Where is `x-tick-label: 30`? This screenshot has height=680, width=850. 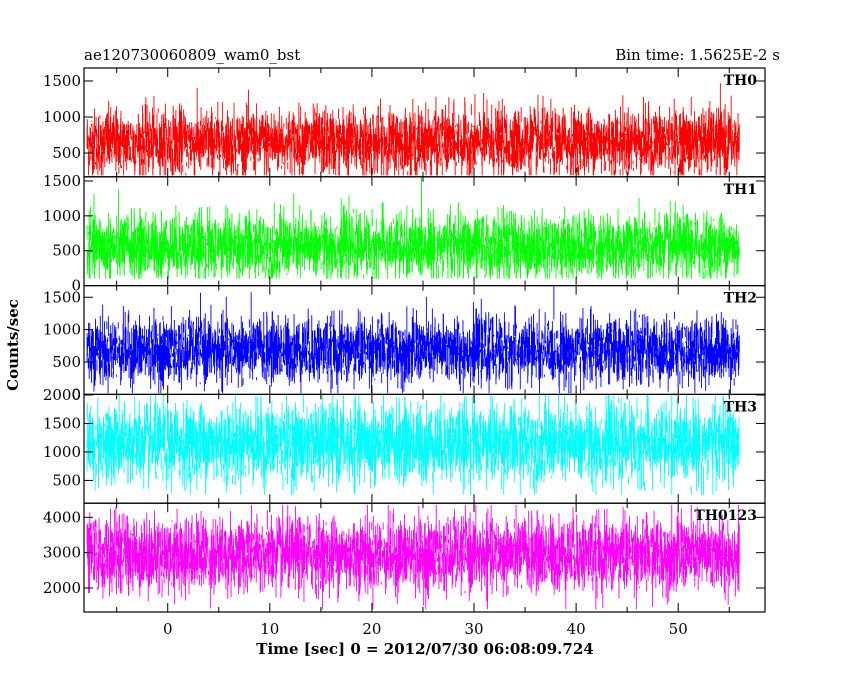
x-tick-label: 30 is located at coordinates (473, 629).